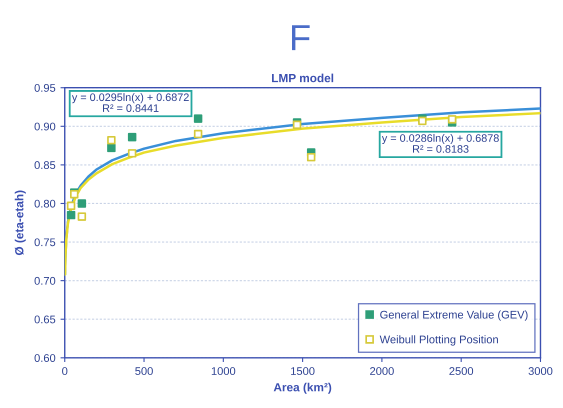 The width and height of the screenshot is (563, 408). Describe the element at coordinates (45, 280) in the screenshot. I see `y-tick-label: 0.70` at that location.